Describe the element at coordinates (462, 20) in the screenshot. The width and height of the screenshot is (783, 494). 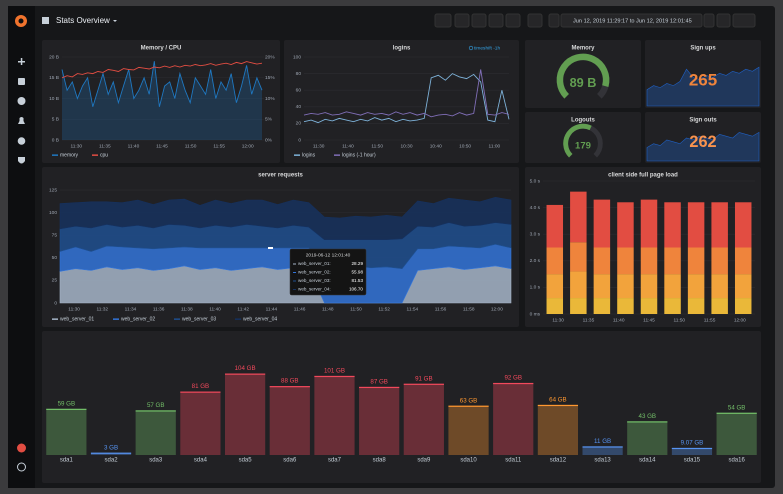
I see `star-button` at that location.